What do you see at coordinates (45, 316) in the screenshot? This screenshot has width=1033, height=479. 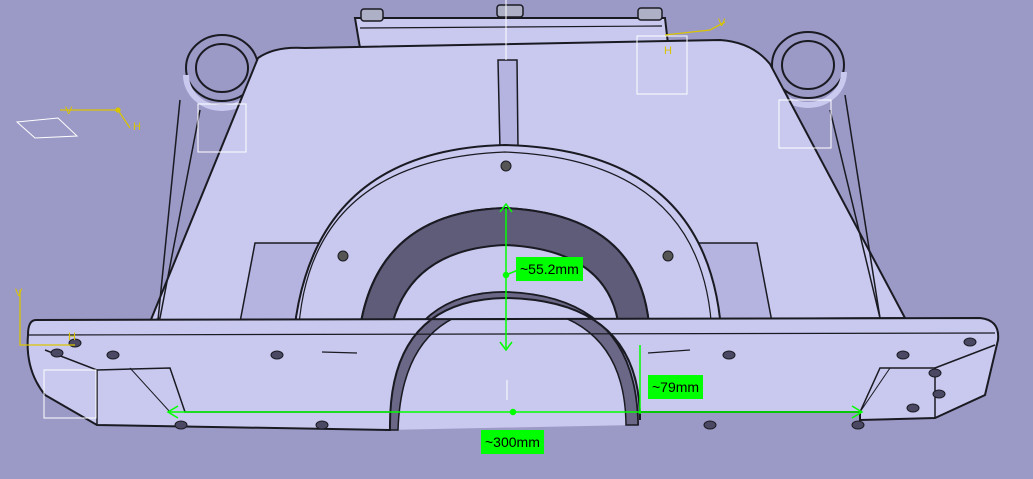 I see `axis-triad-left-bottom: V H` at bounding box center [45, 316].